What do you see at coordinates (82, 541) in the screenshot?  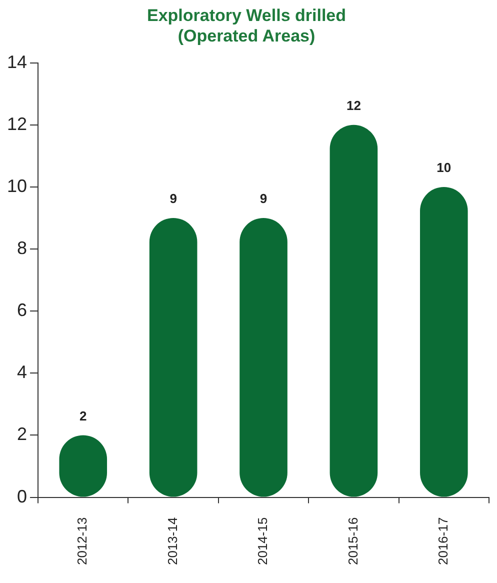 I see `x-tick-label: 2012-13` at bounding box center [82, 541].